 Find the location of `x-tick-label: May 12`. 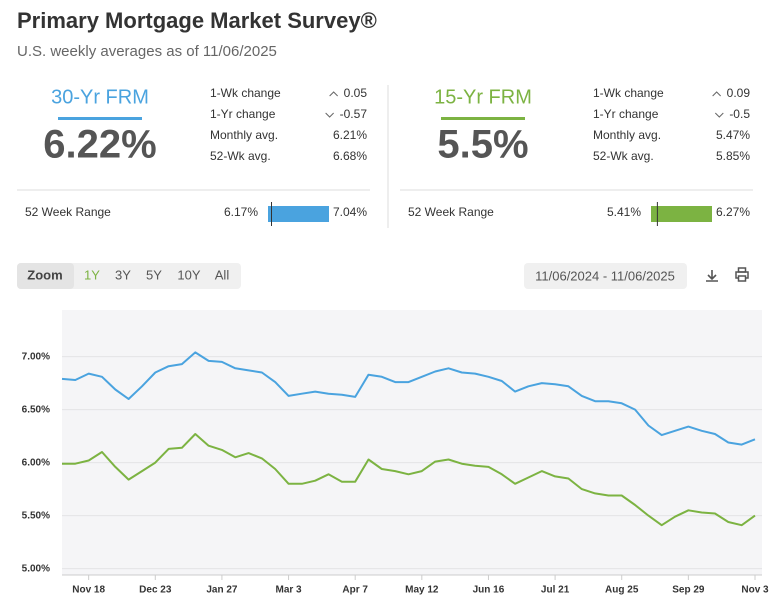

x-tick-label: May 12 is located at coordinates (422, 590).